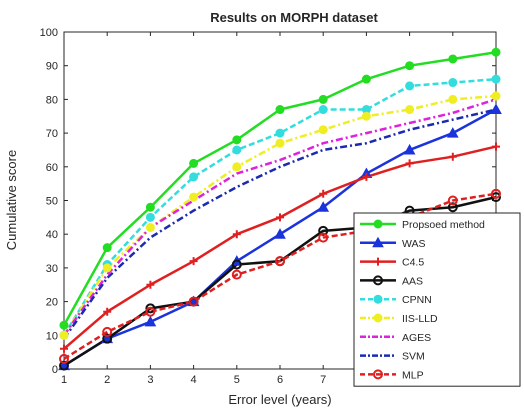 The height and width of the screenshot is (411, 524). I want to click on x-axis-label: Error level (years), so click(279, 399).